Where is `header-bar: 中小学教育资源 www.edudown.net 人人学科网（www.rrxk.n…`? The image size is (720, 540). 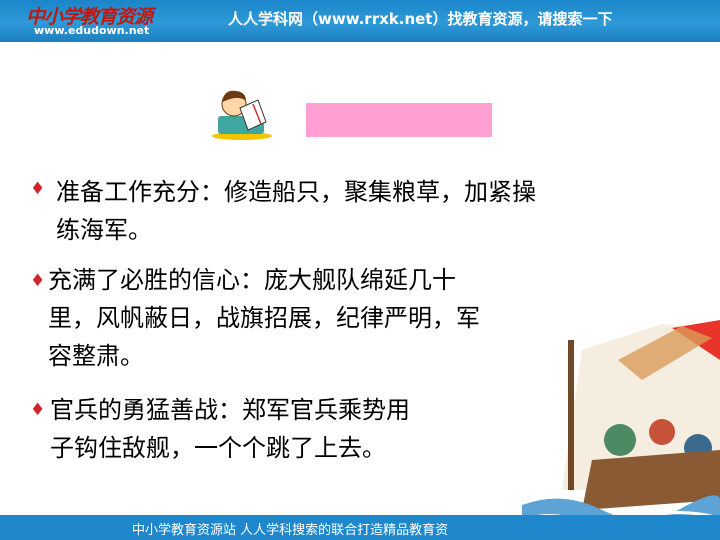 header-bar: 中小学教育资源 www.edudown.net 人人学科网（www.rrxk.n… is located at coordinates (360, 21).